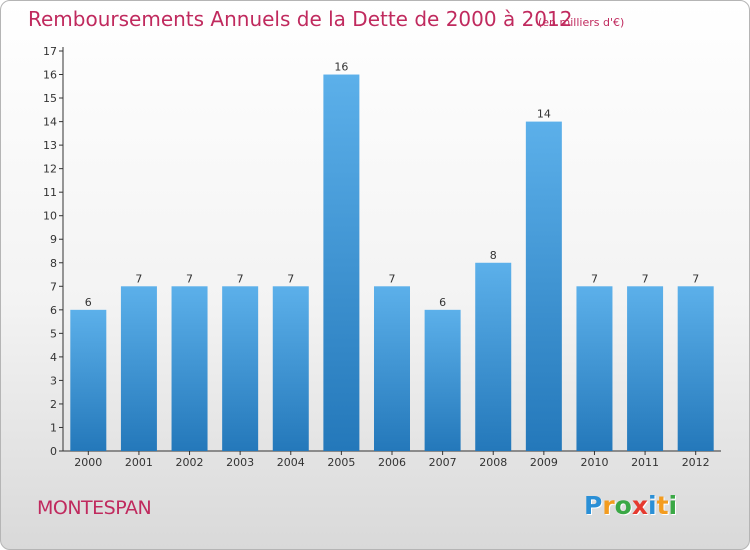 This screenshot has height=550, width=750. Describe the element at coordinates (443, 462) in the screenshot. I see `x-tick-label: 2007` at that location.